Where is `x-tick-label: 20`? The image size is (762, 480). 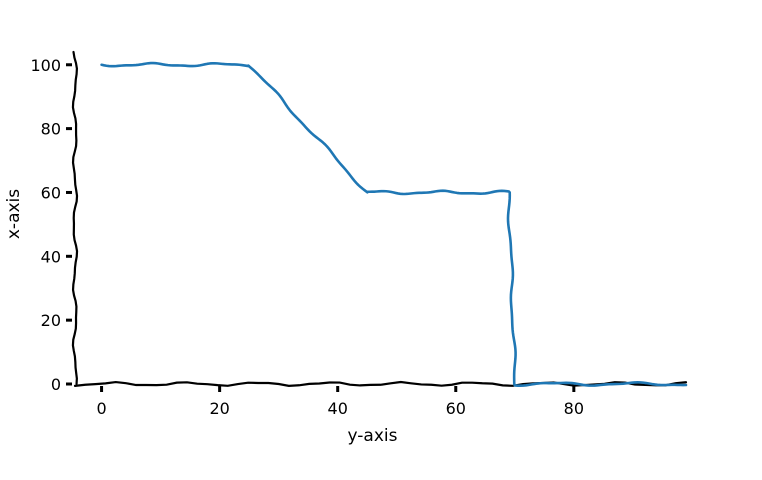 x-tick-label: 20 is located at coordinates (219, 408).